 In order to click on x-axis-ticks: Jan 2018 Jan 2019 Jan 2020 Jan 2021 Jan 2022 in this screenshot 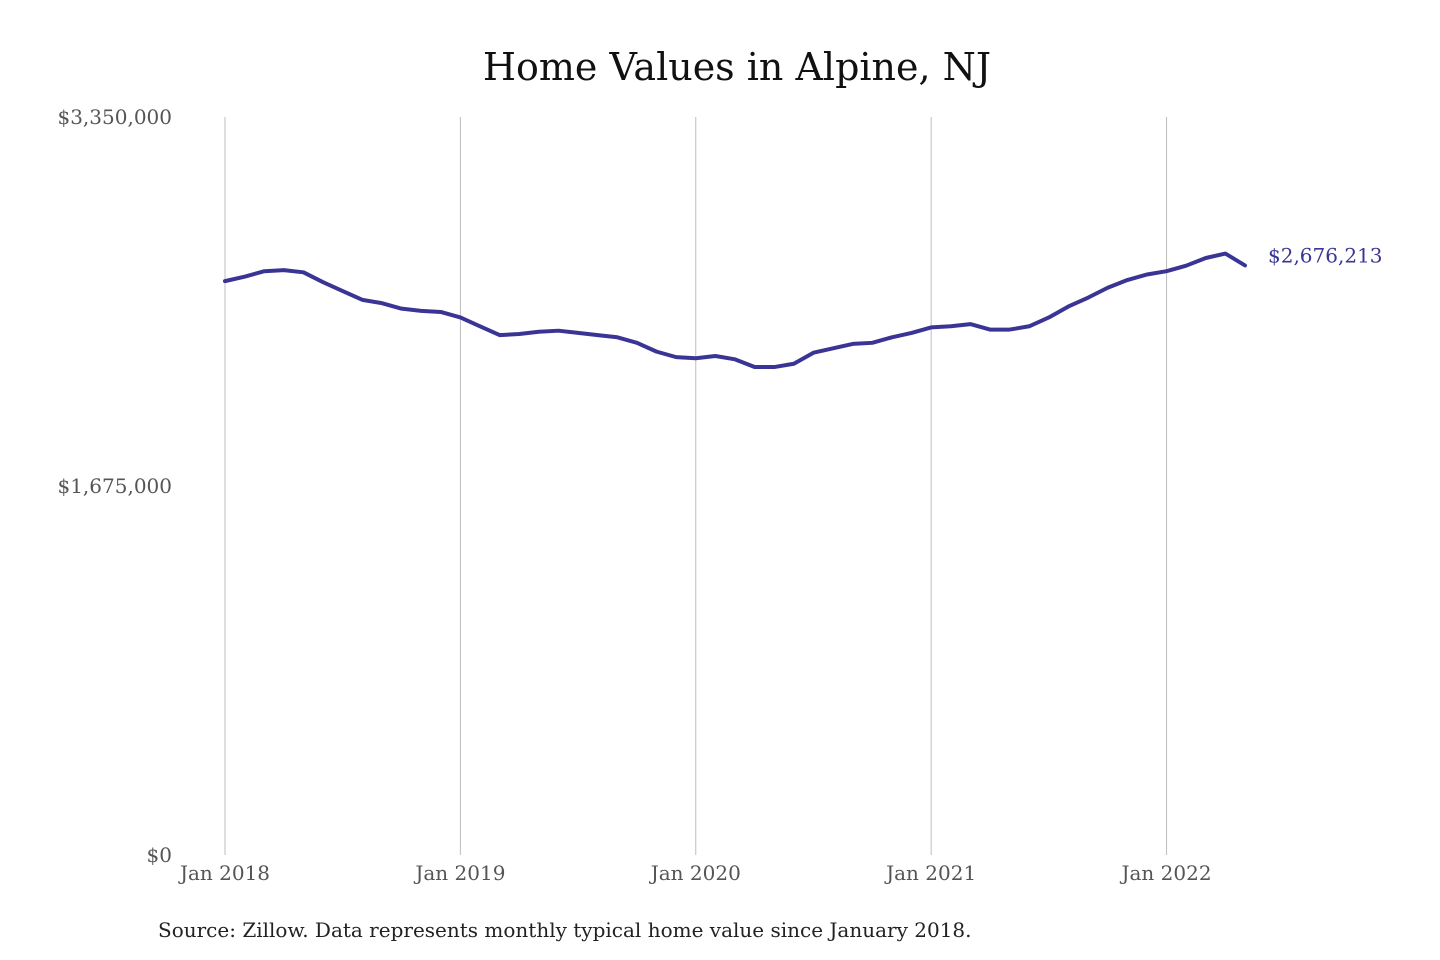, I will do `click(695, 873)`.